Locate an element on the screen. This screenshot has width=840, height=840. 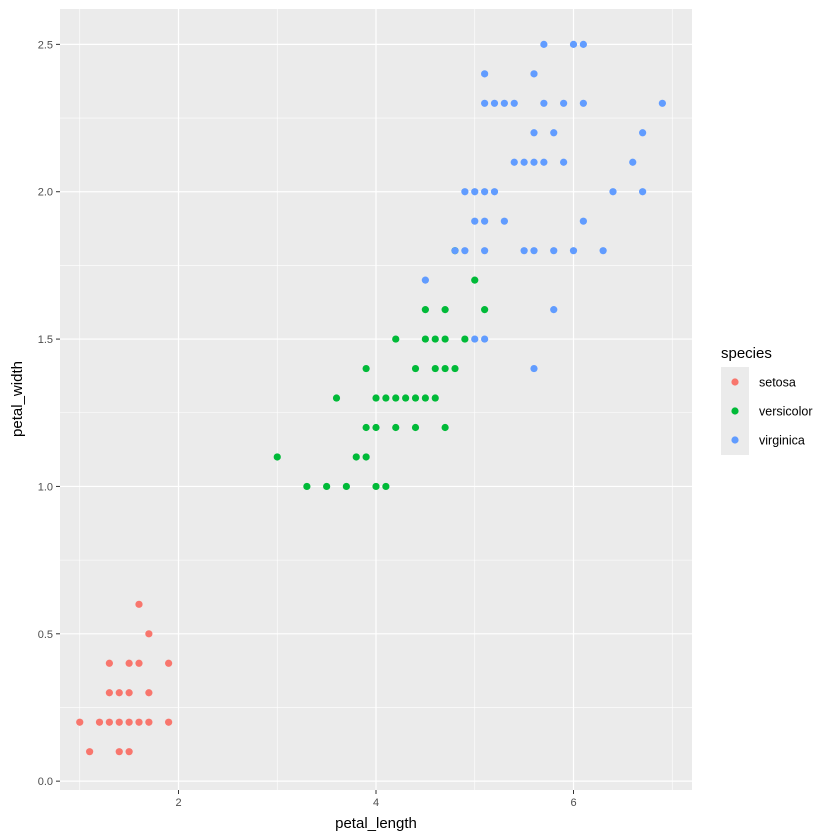
series-virginica is located at coordinates (543, 206).